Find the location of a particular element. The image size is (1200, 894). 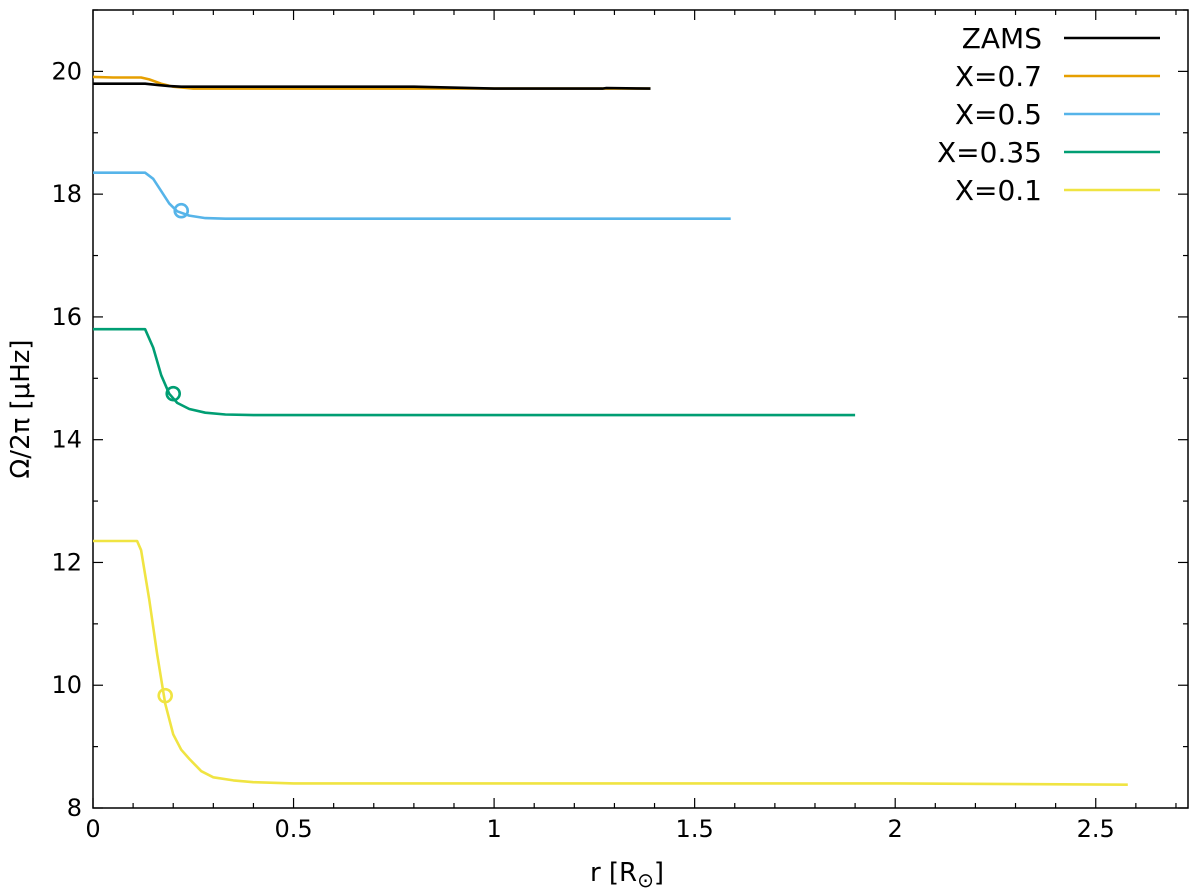

x-tick-label: 1.5 is located at coordinates (695, 829).